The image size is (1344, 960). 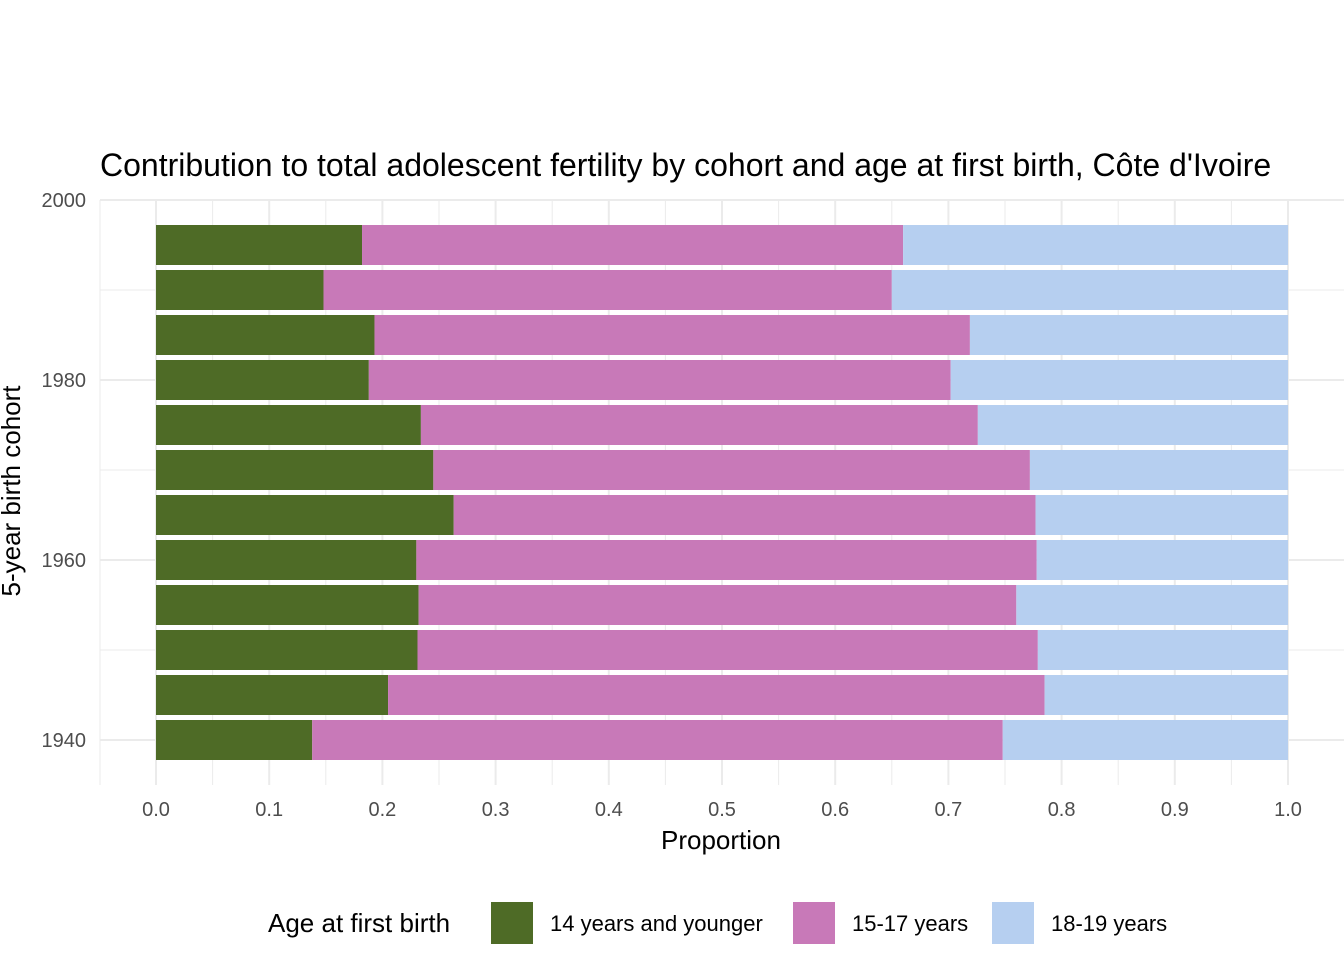 What do you see at coordinates (512, 923) in the screenshot?
I see `legend-swatch-14-and-younger` at bounding box center [512, 923].